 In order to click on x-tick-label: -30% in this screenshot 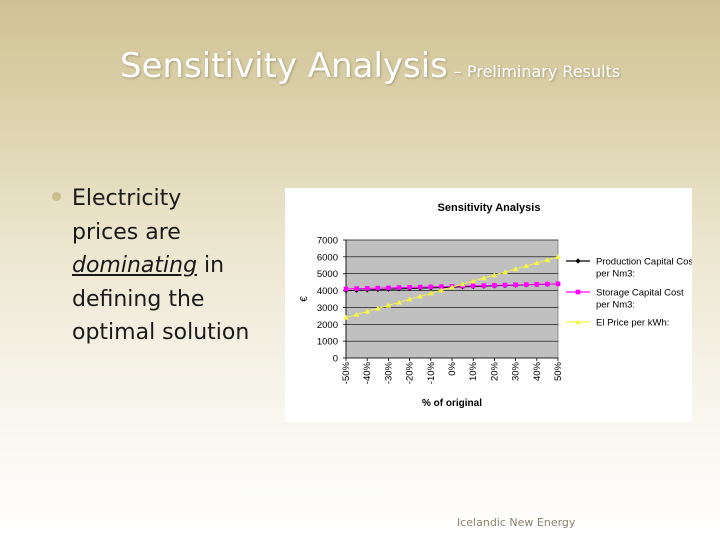, I will do `click(388, 372)`.